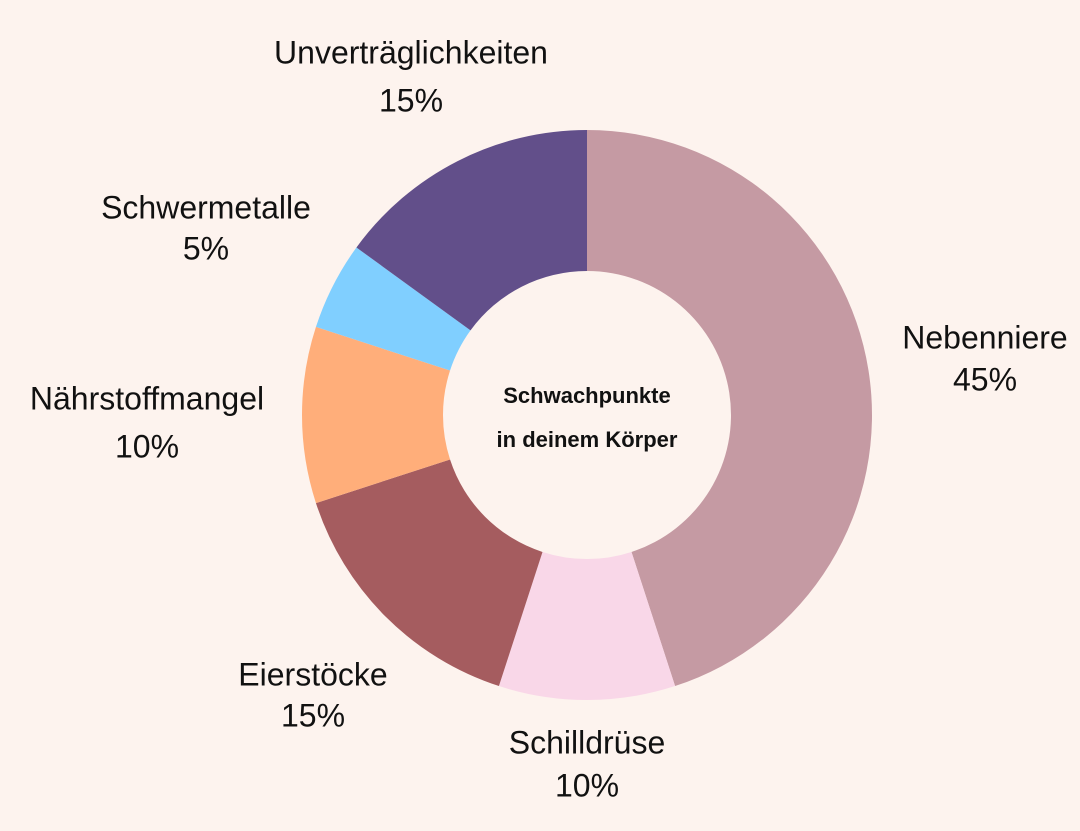 This screenshot has height=831, width=1080. What do you see at coordinates (312, 674) in the screenshot?
I see `slice-label: Eierstöcke` at bounding box center [312, 674].